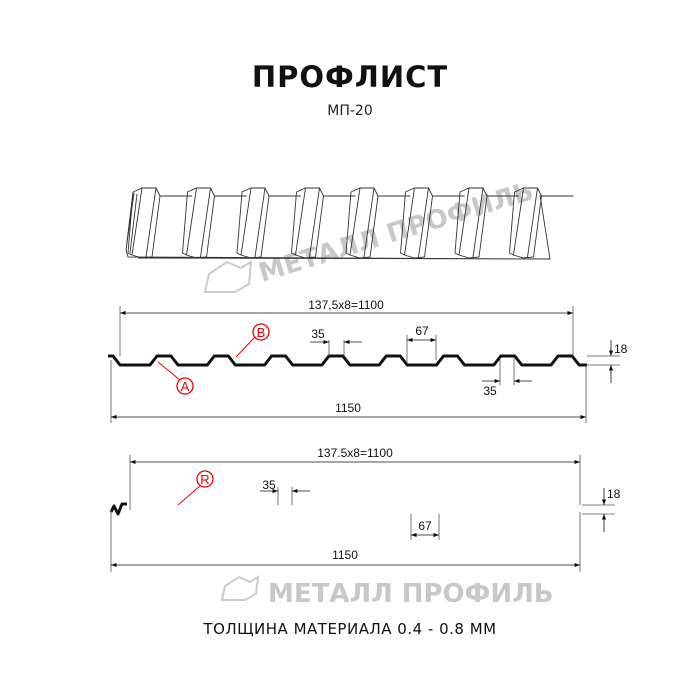  What do you see at coordinates (346, 305) in the screenshot?
I see `pitch-label: 137,5x8=1100` at bounding box center [346, 305].